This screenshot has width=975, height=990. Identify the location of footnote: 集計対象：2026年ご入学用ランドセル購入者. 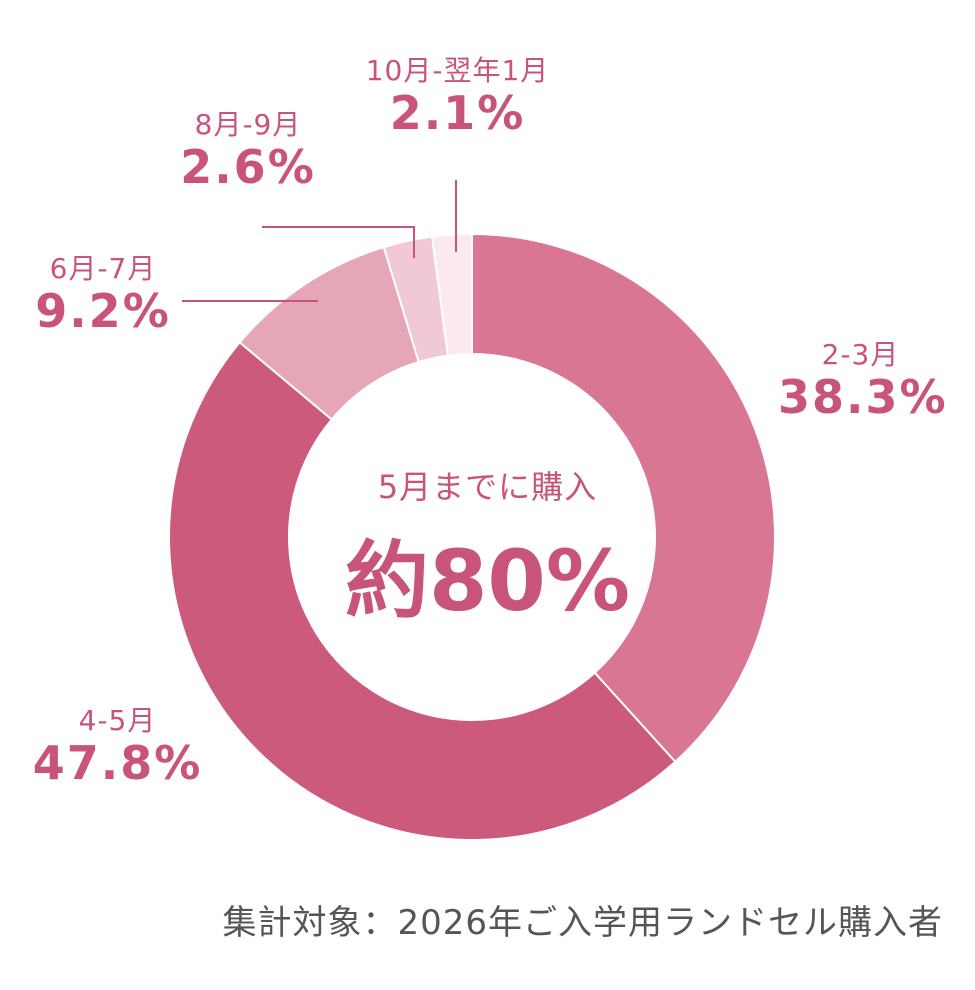
(582, 923).